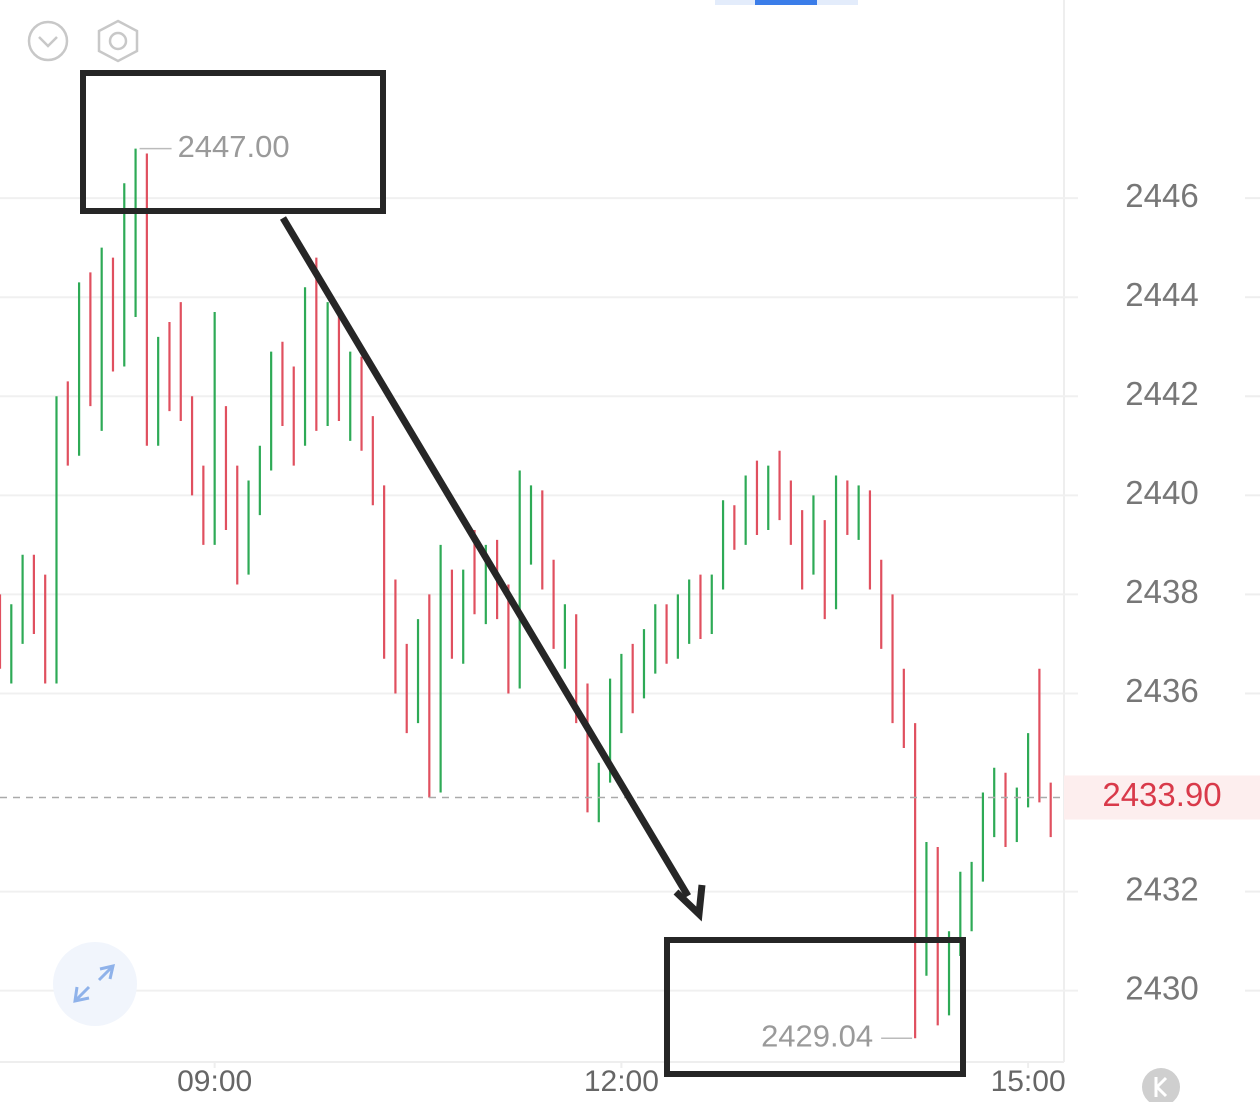 This screenshot has width=1260, height=1102. Describe the element at coordinates (118, 41) in the screenshot. I see `settings-button` at that location.